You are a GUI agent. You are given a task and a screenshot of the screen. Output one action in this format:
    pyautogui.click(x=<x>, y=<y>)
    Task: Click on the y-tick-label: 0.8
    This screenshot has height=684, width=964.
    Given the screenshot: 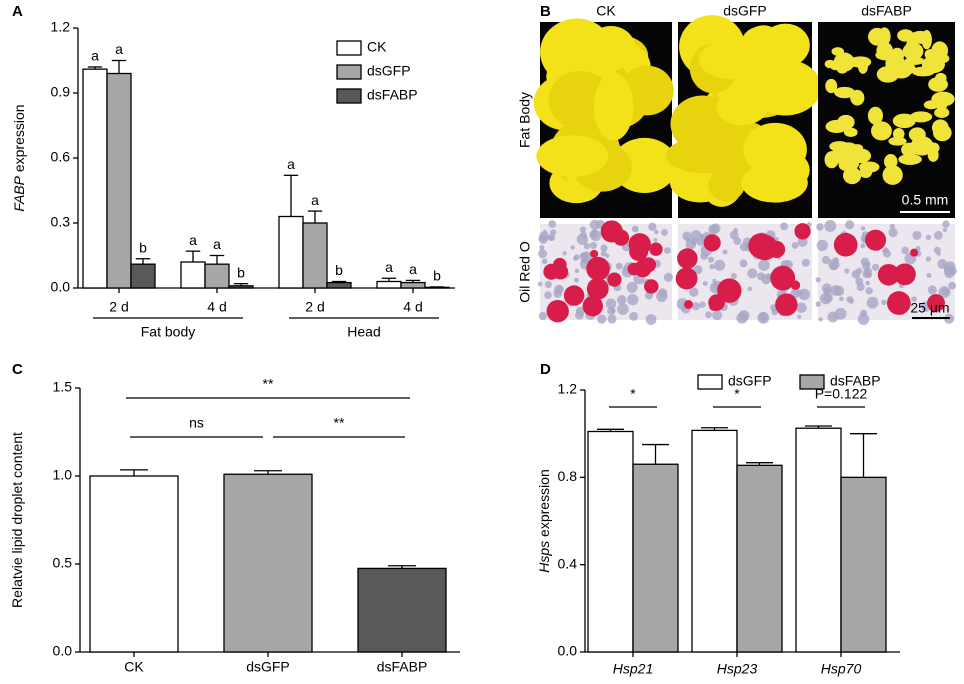 What is the action you would take?
    pyautogui.click(x=568, y=476)
    